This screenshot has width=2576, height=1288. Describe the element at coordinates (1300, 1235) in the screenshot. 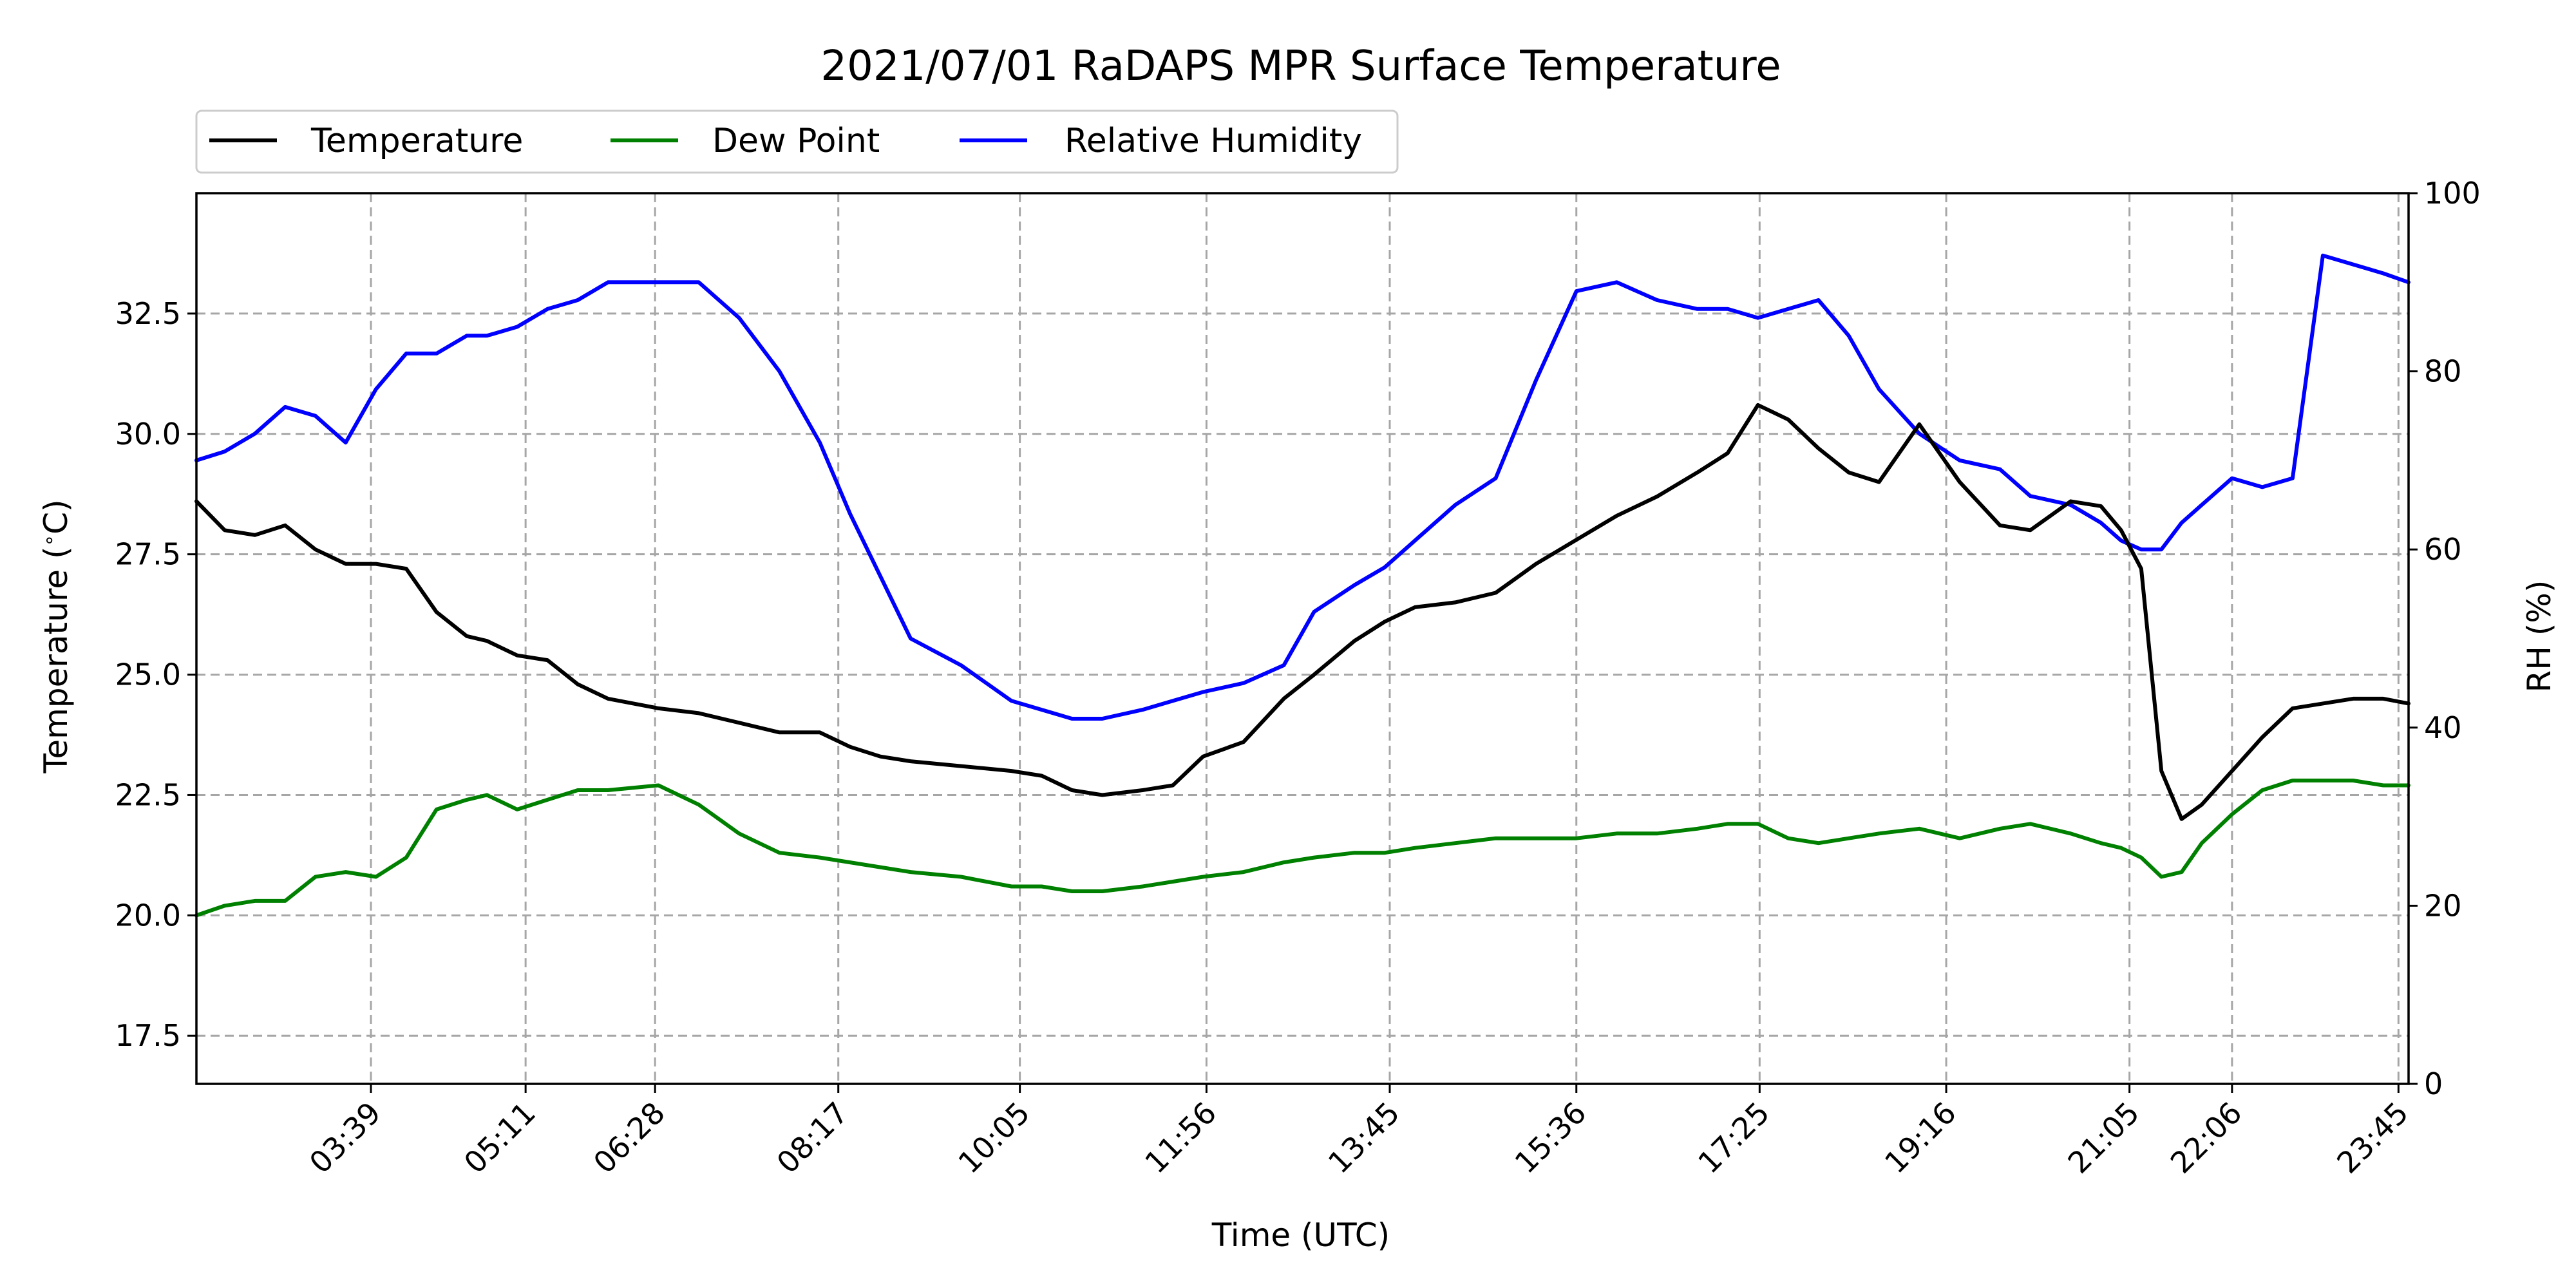

I see `x-axis-label: Time (UTC)` at that location.